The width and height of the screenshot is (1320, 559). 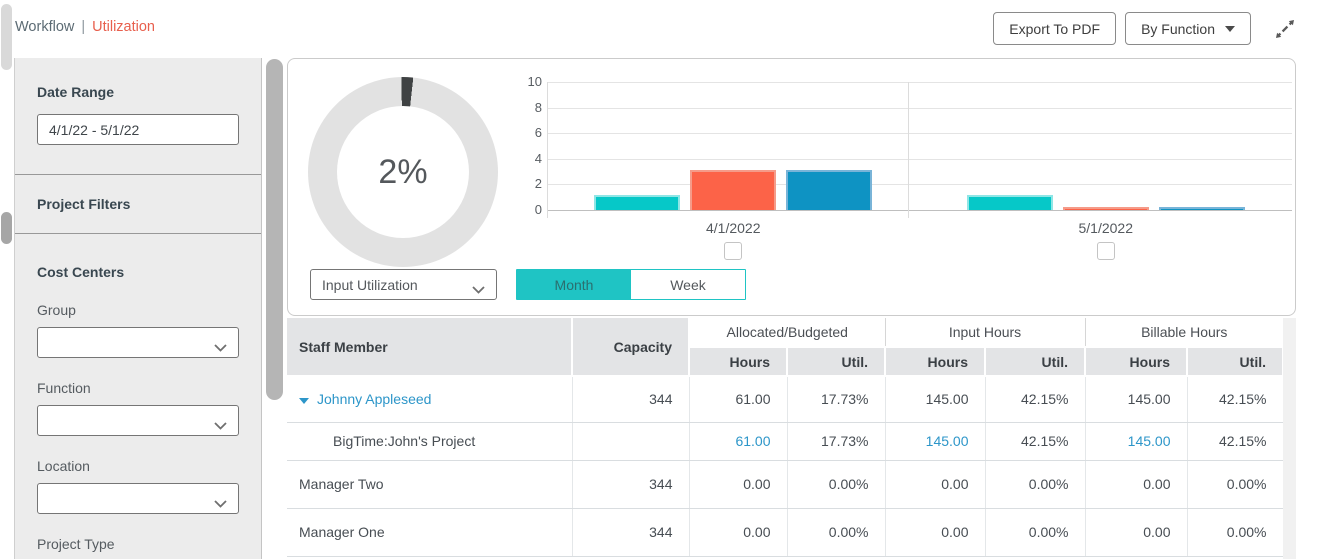 I want to click on topbar-actions: Export To PDF By Function, so click(x=1146, y=28).